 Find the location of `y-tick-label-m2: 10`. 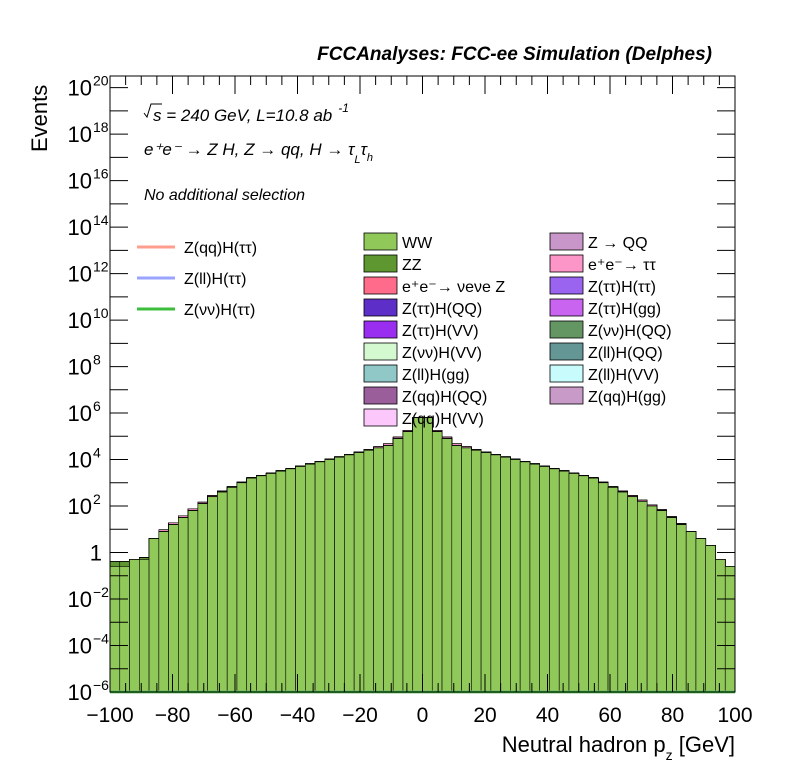

y-tick-label-m2: 10 is located at coordinates (80, 599).